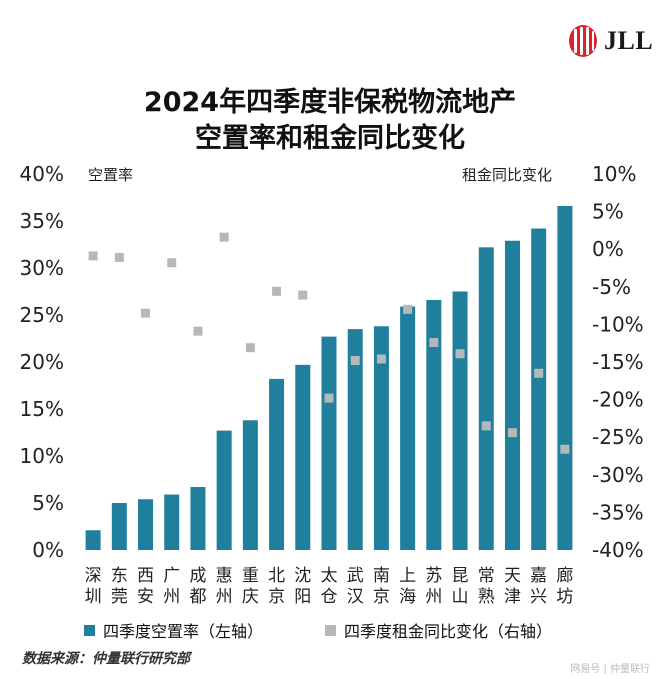  What do you see at coordinates (460, 597) in the screenshot?
I see `category-label-char: 山` at bounding box center [460, 597].